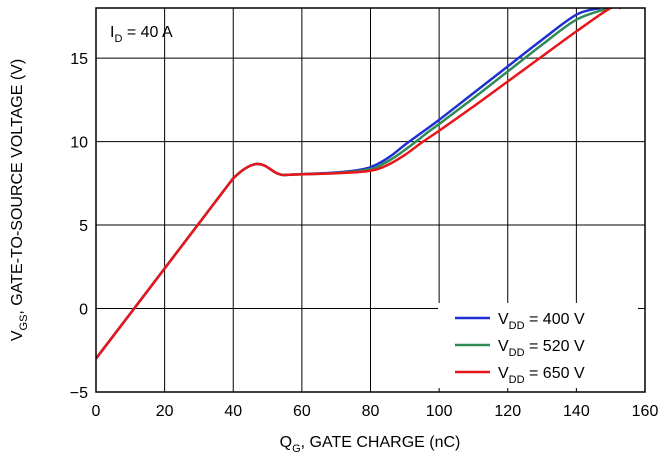  Describe the element at coordinates (576, 411) in the screenshot. I see `x-tick-label: 140` at that location.